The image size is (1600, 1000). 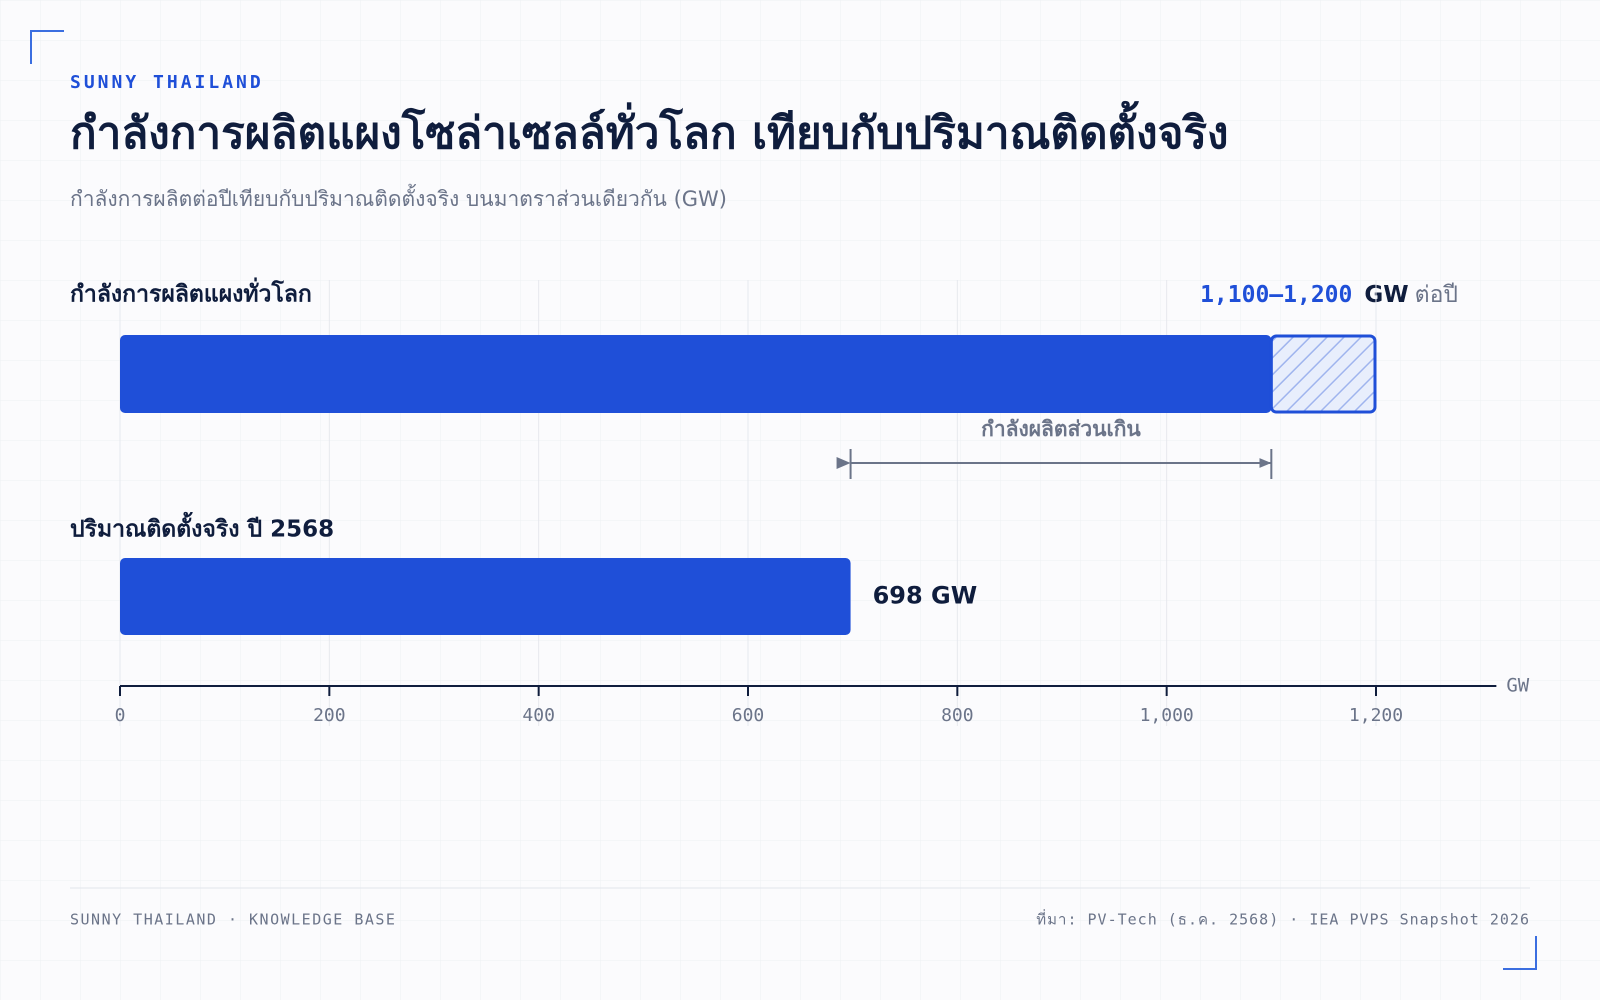 What do you see at coordinates (1167, 715) in the screenshot?
I see `x-tick-label: 1,000` at bounding box center [1167, 715].